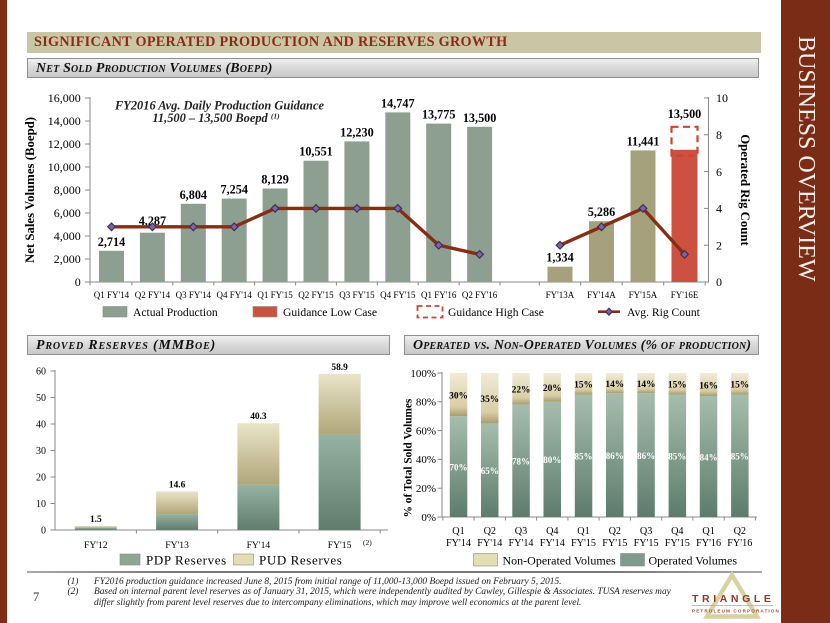 This screenshot has width=830, height=623. I want to click on svg-text: 13,775, so click(439, 115).